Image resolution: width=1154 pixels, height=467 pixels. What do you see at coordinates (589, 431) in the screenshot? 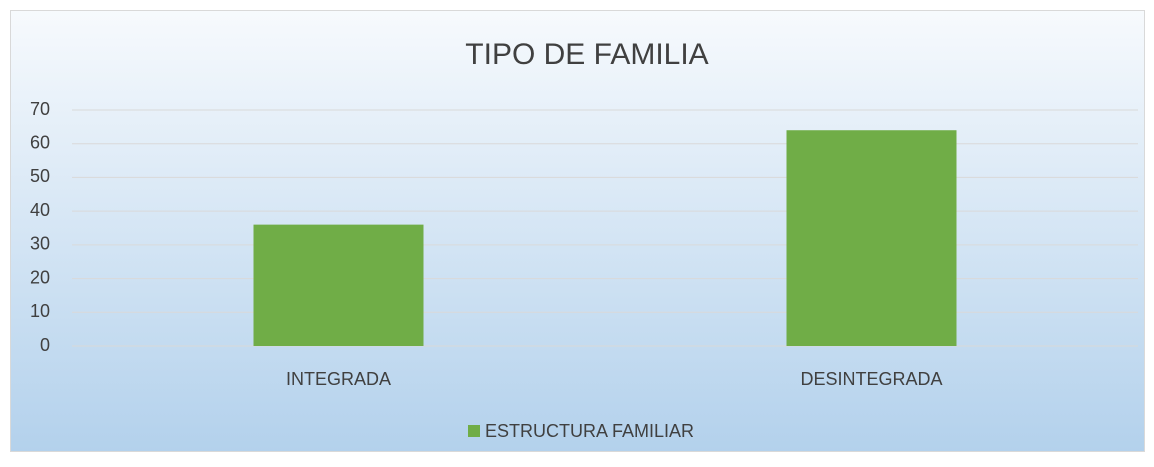
I see `legend-label: ESTRUCTURA FAMILIAR` at bounding box center [589, 431].